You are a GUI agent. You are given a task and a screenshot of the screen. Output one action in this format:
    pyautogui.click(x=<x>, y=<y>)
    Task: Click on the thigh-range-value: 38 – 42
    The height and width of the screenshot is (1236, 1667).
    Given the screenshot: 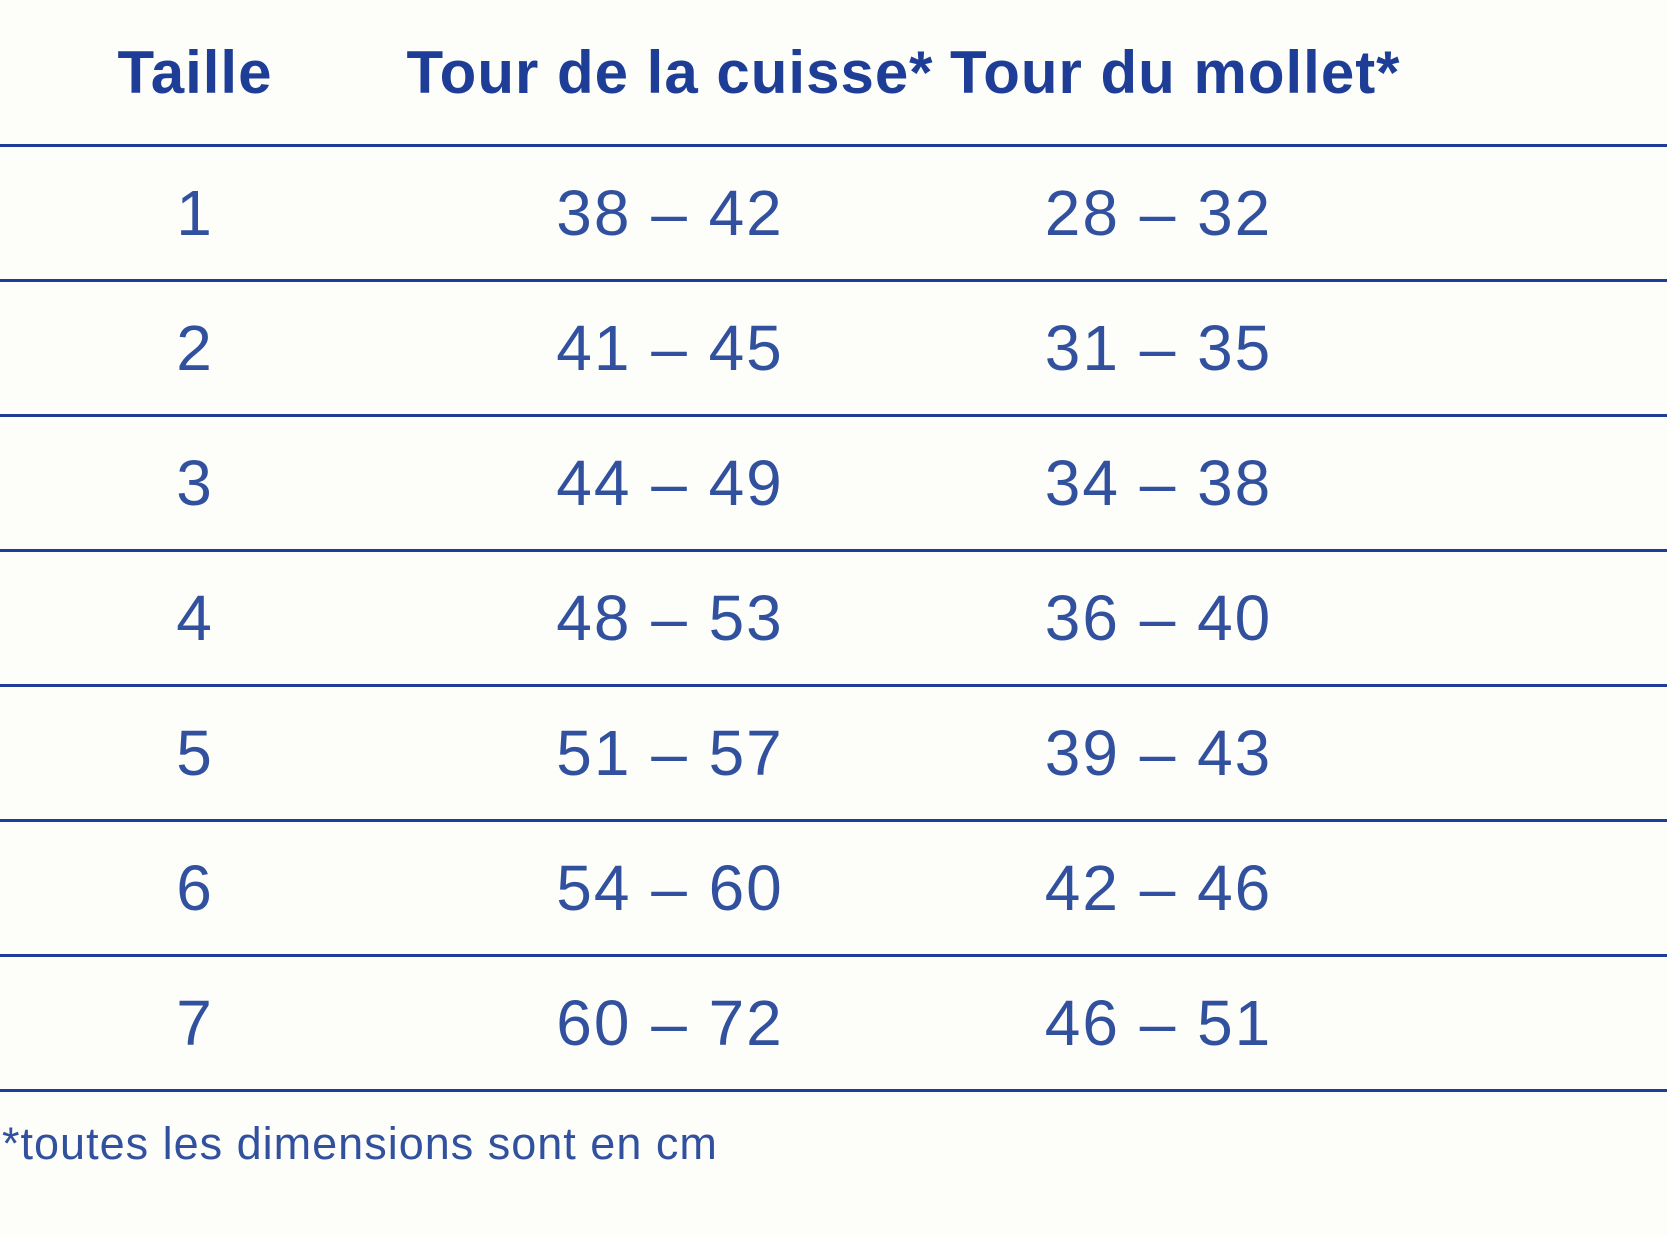 What is the action you would take?
    pyautogui.click(x=670, y=213)
    